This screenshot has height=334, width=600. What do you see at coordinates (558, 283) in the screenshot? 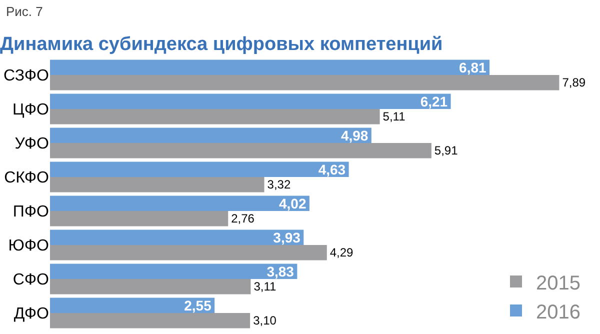
I see `legend-label: 2015` at bounding box center [558, 283].